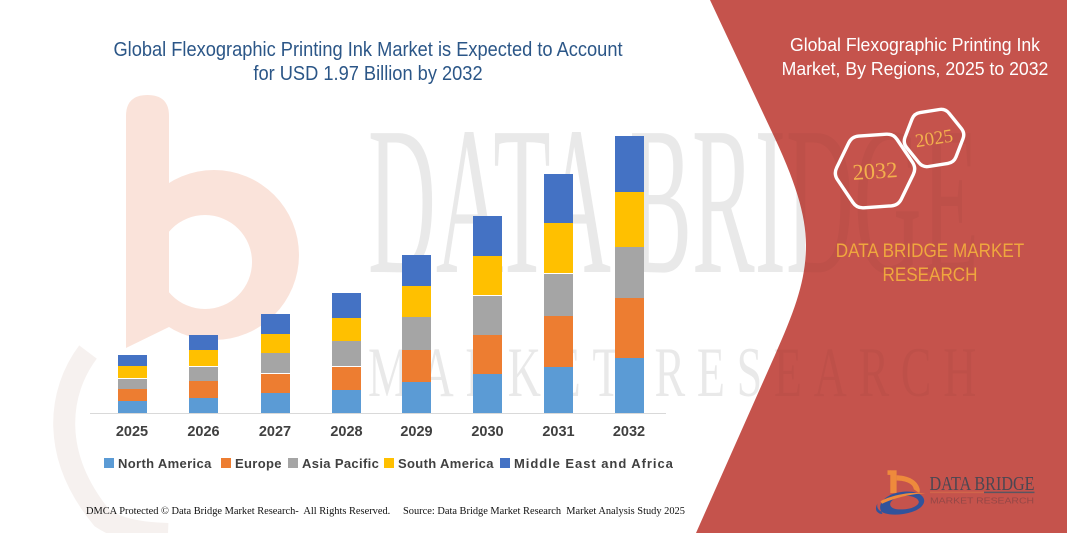 The width and height of the screenshot is (1067, 533). What do you see at coordinates (875, 171) in the screenshot?
I see `svg-text: 2032` at bounding box center [875, 171].